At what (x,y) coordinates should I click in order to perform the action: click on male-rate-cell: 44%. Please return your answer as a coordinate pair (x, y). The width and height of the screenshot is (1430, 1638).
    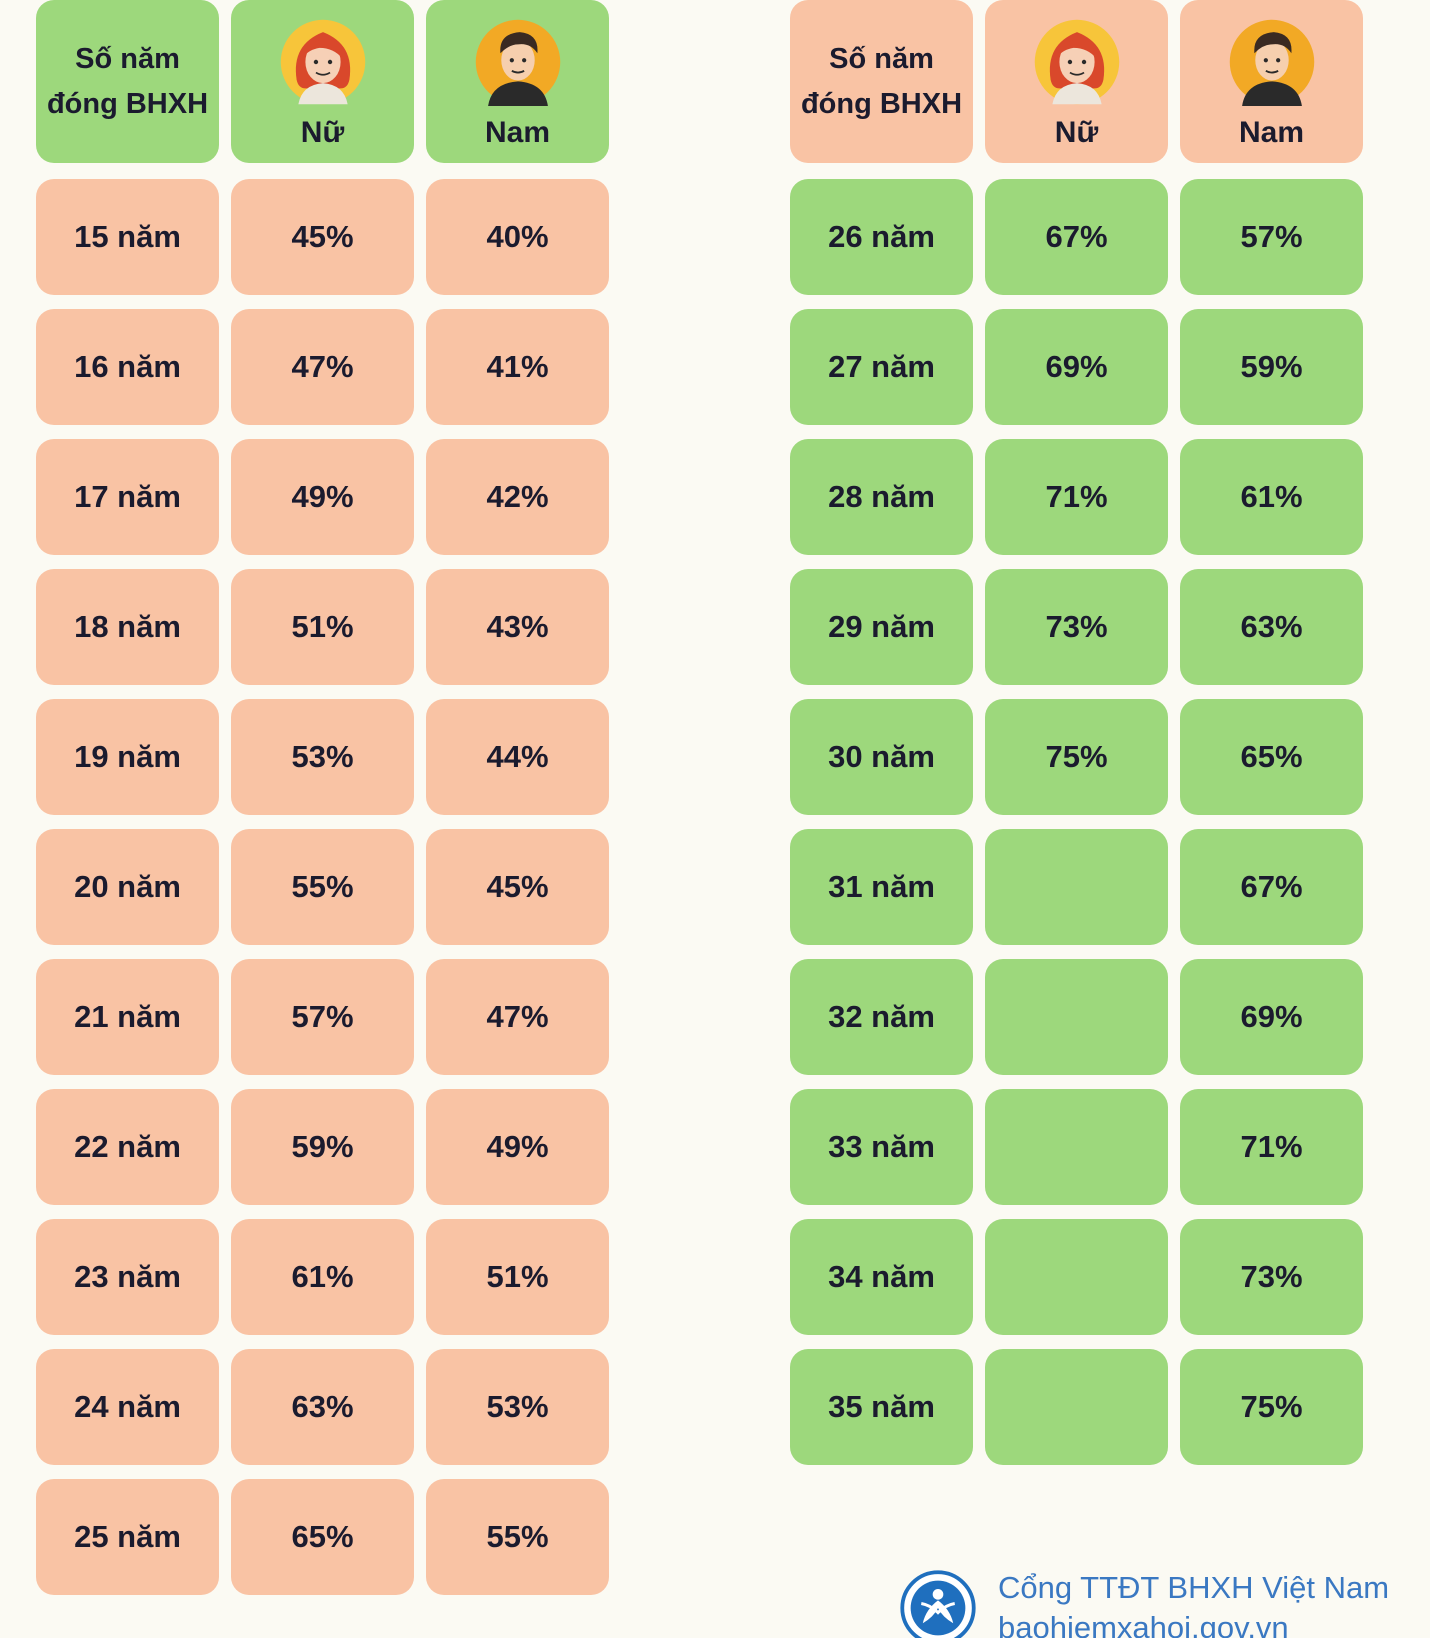
    Looking at the image, I should click on (517, 757).